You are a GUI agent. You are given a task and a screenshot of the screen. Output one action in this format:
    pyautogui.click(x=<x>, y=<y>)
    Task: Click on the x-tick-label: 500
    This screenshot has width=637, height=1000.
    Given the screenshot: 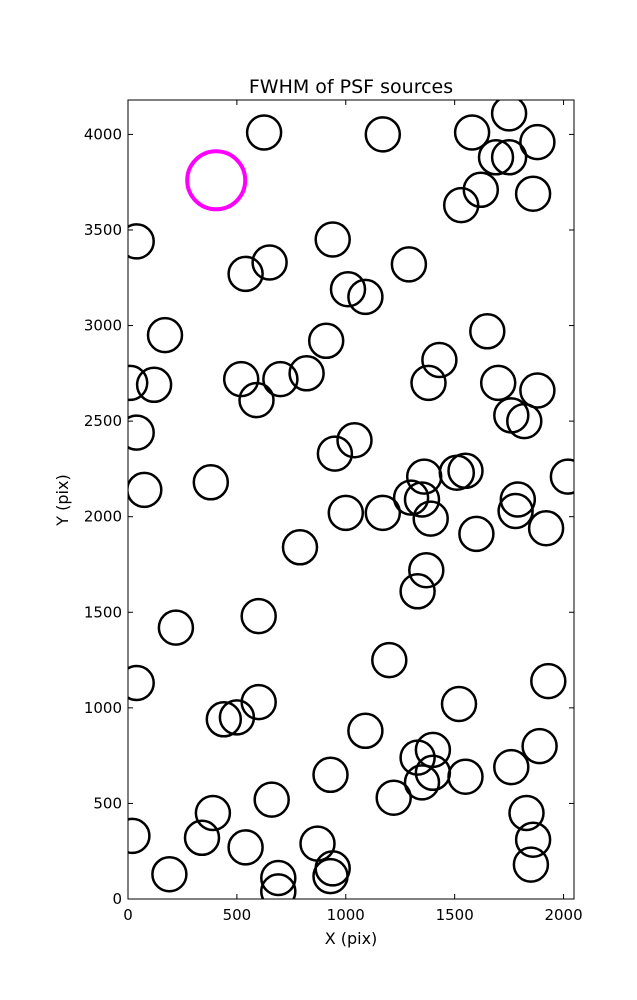 What is the action you would take?
    pyautogui.click(x=237, y=915)
    